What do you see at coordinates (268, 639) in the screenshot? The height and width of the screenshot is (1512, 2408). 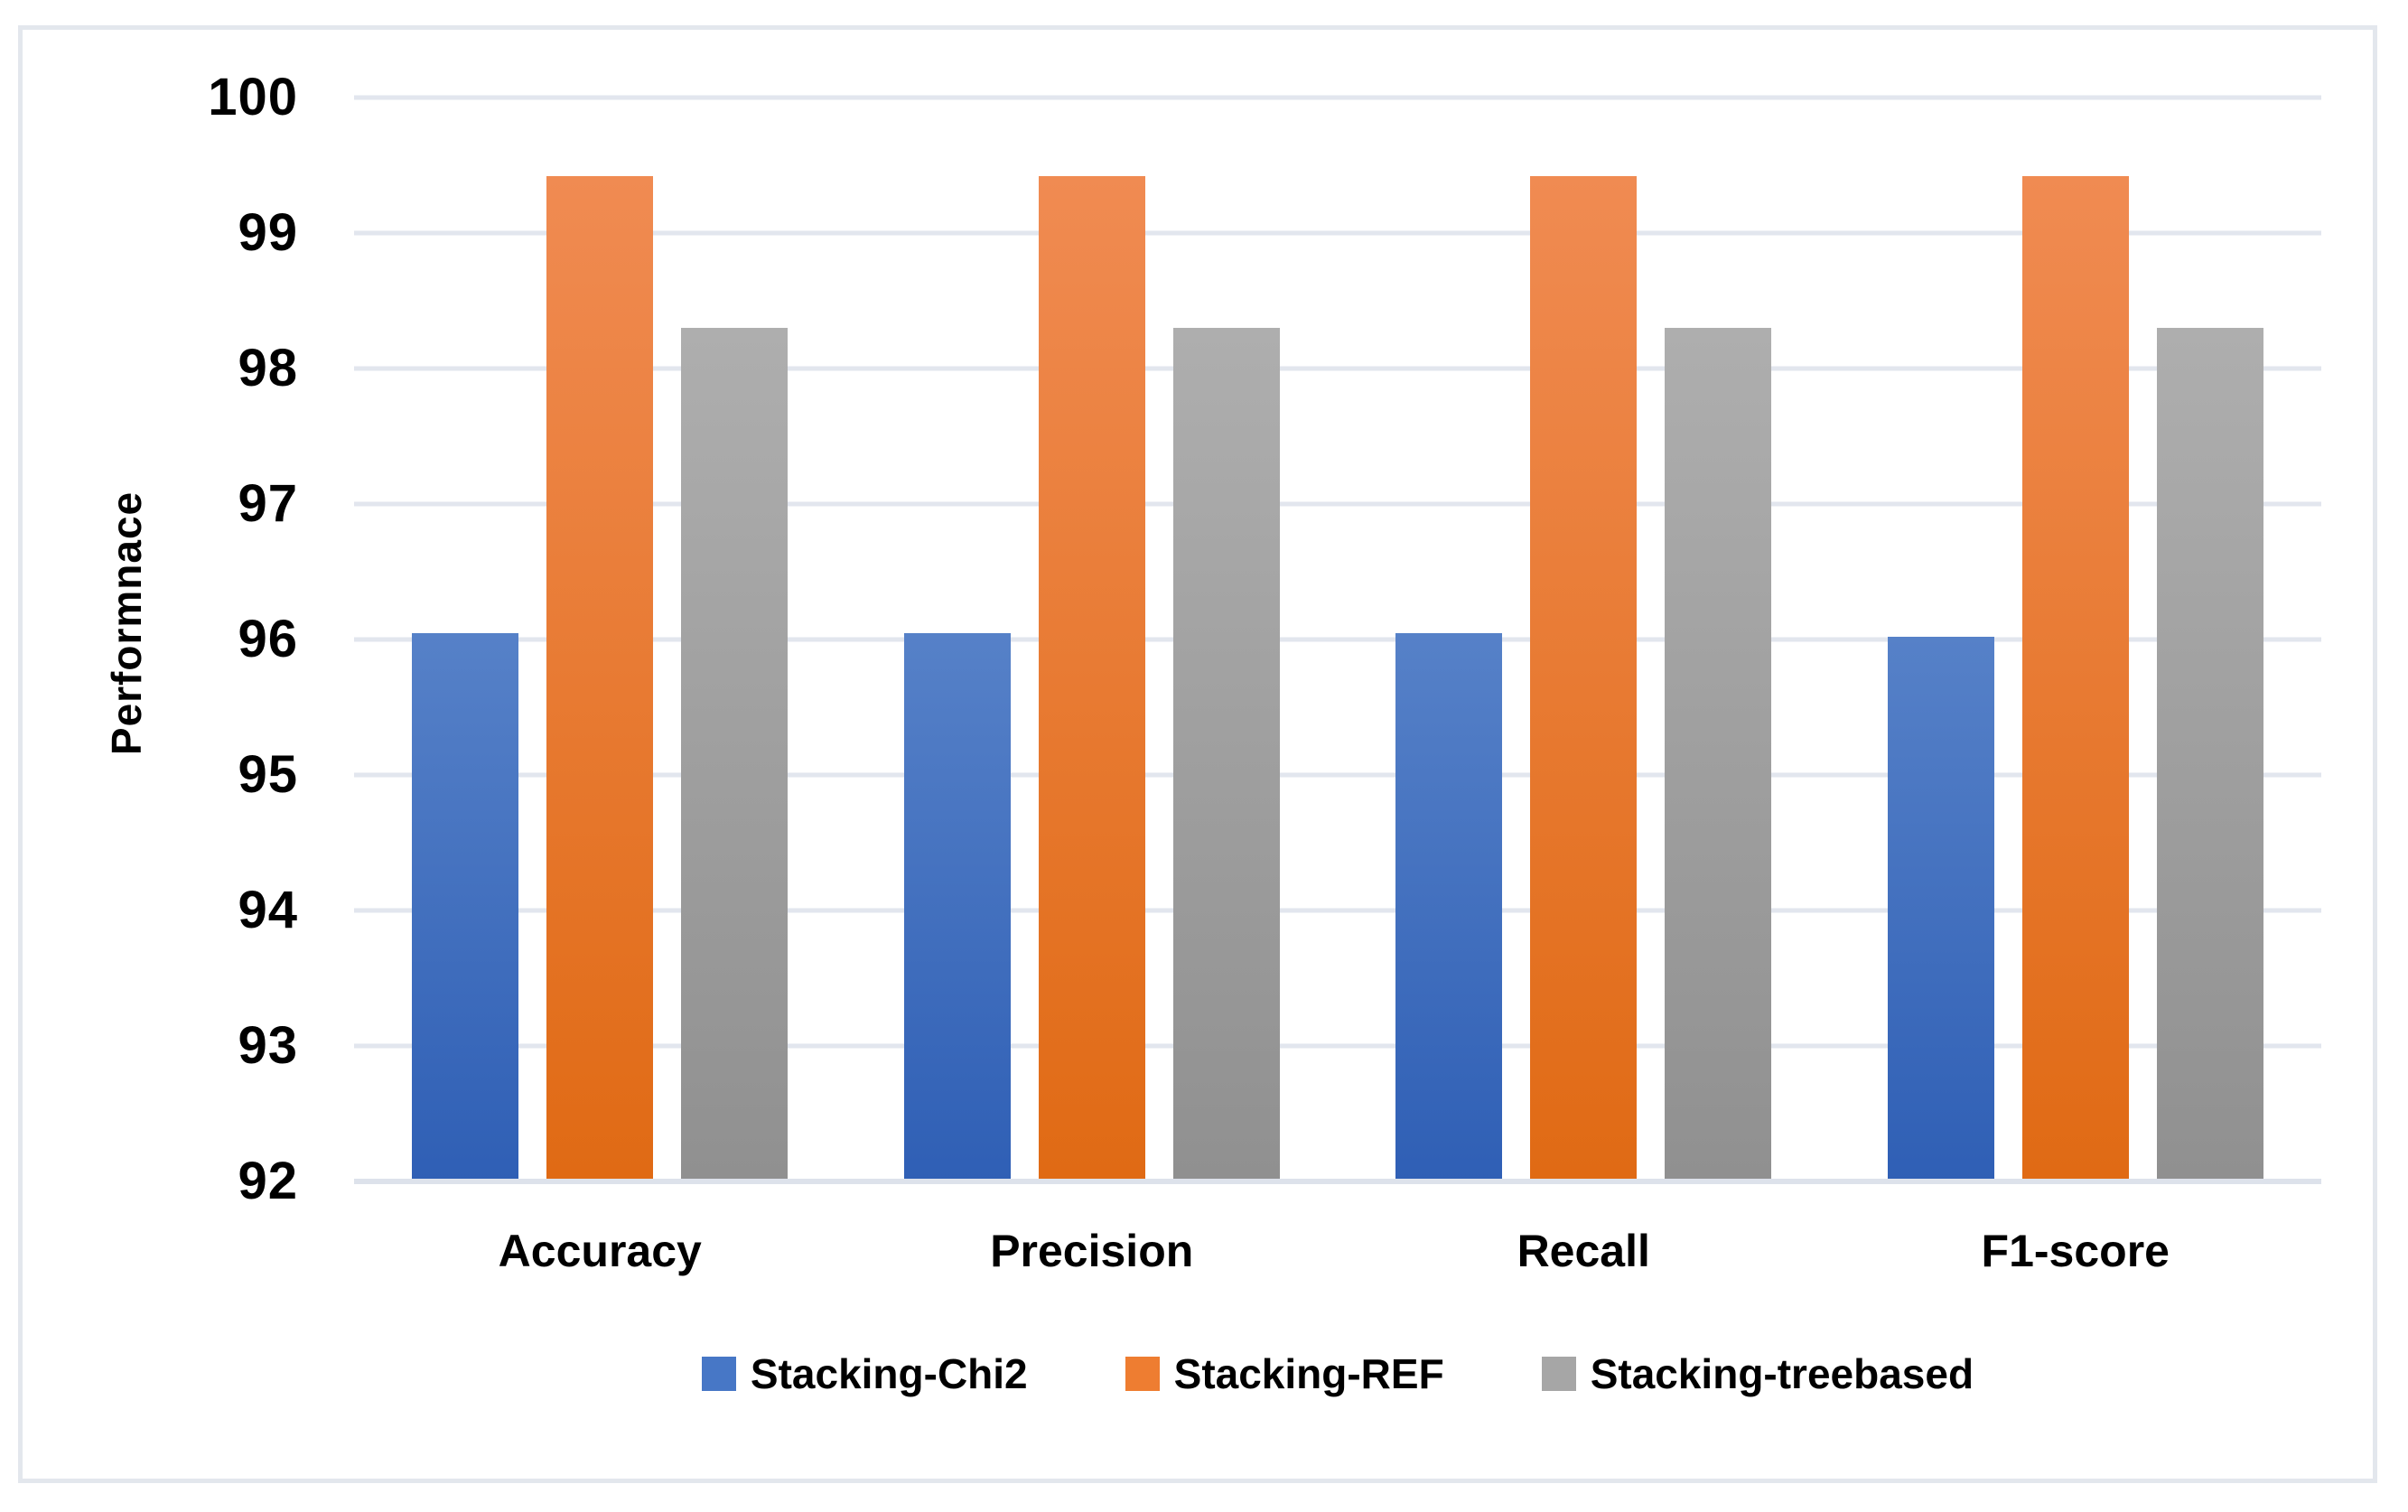 I see `y-tick-label: 96` at bounding box center [268, 639].